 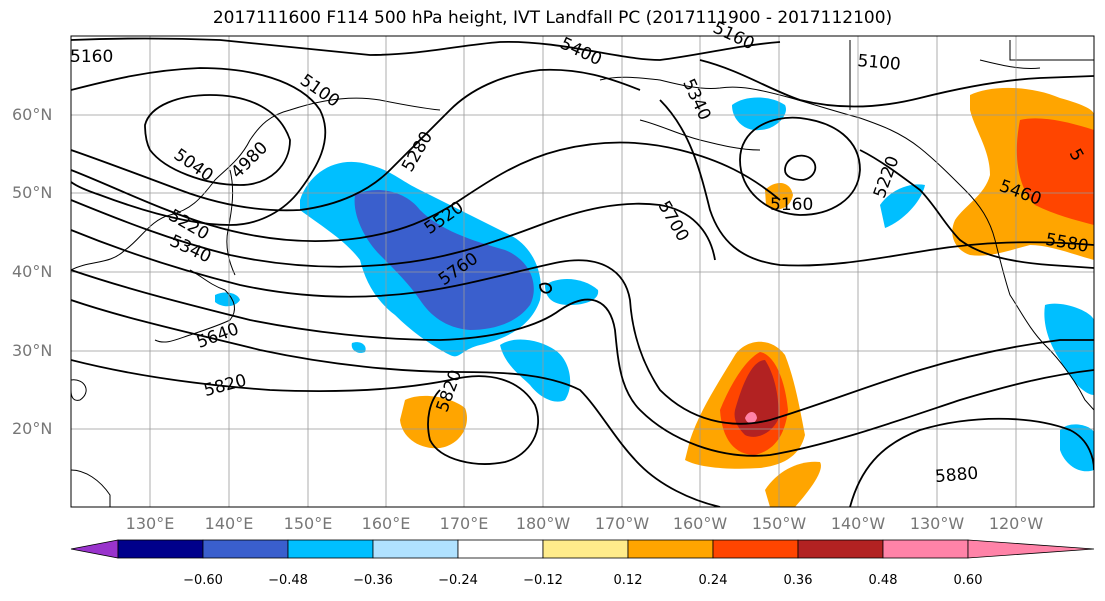 What do you see at coordinates (798, 580) in the screenshot?
I see `colorbar-tick-label: 0.36` at bounding box center [798, 580].